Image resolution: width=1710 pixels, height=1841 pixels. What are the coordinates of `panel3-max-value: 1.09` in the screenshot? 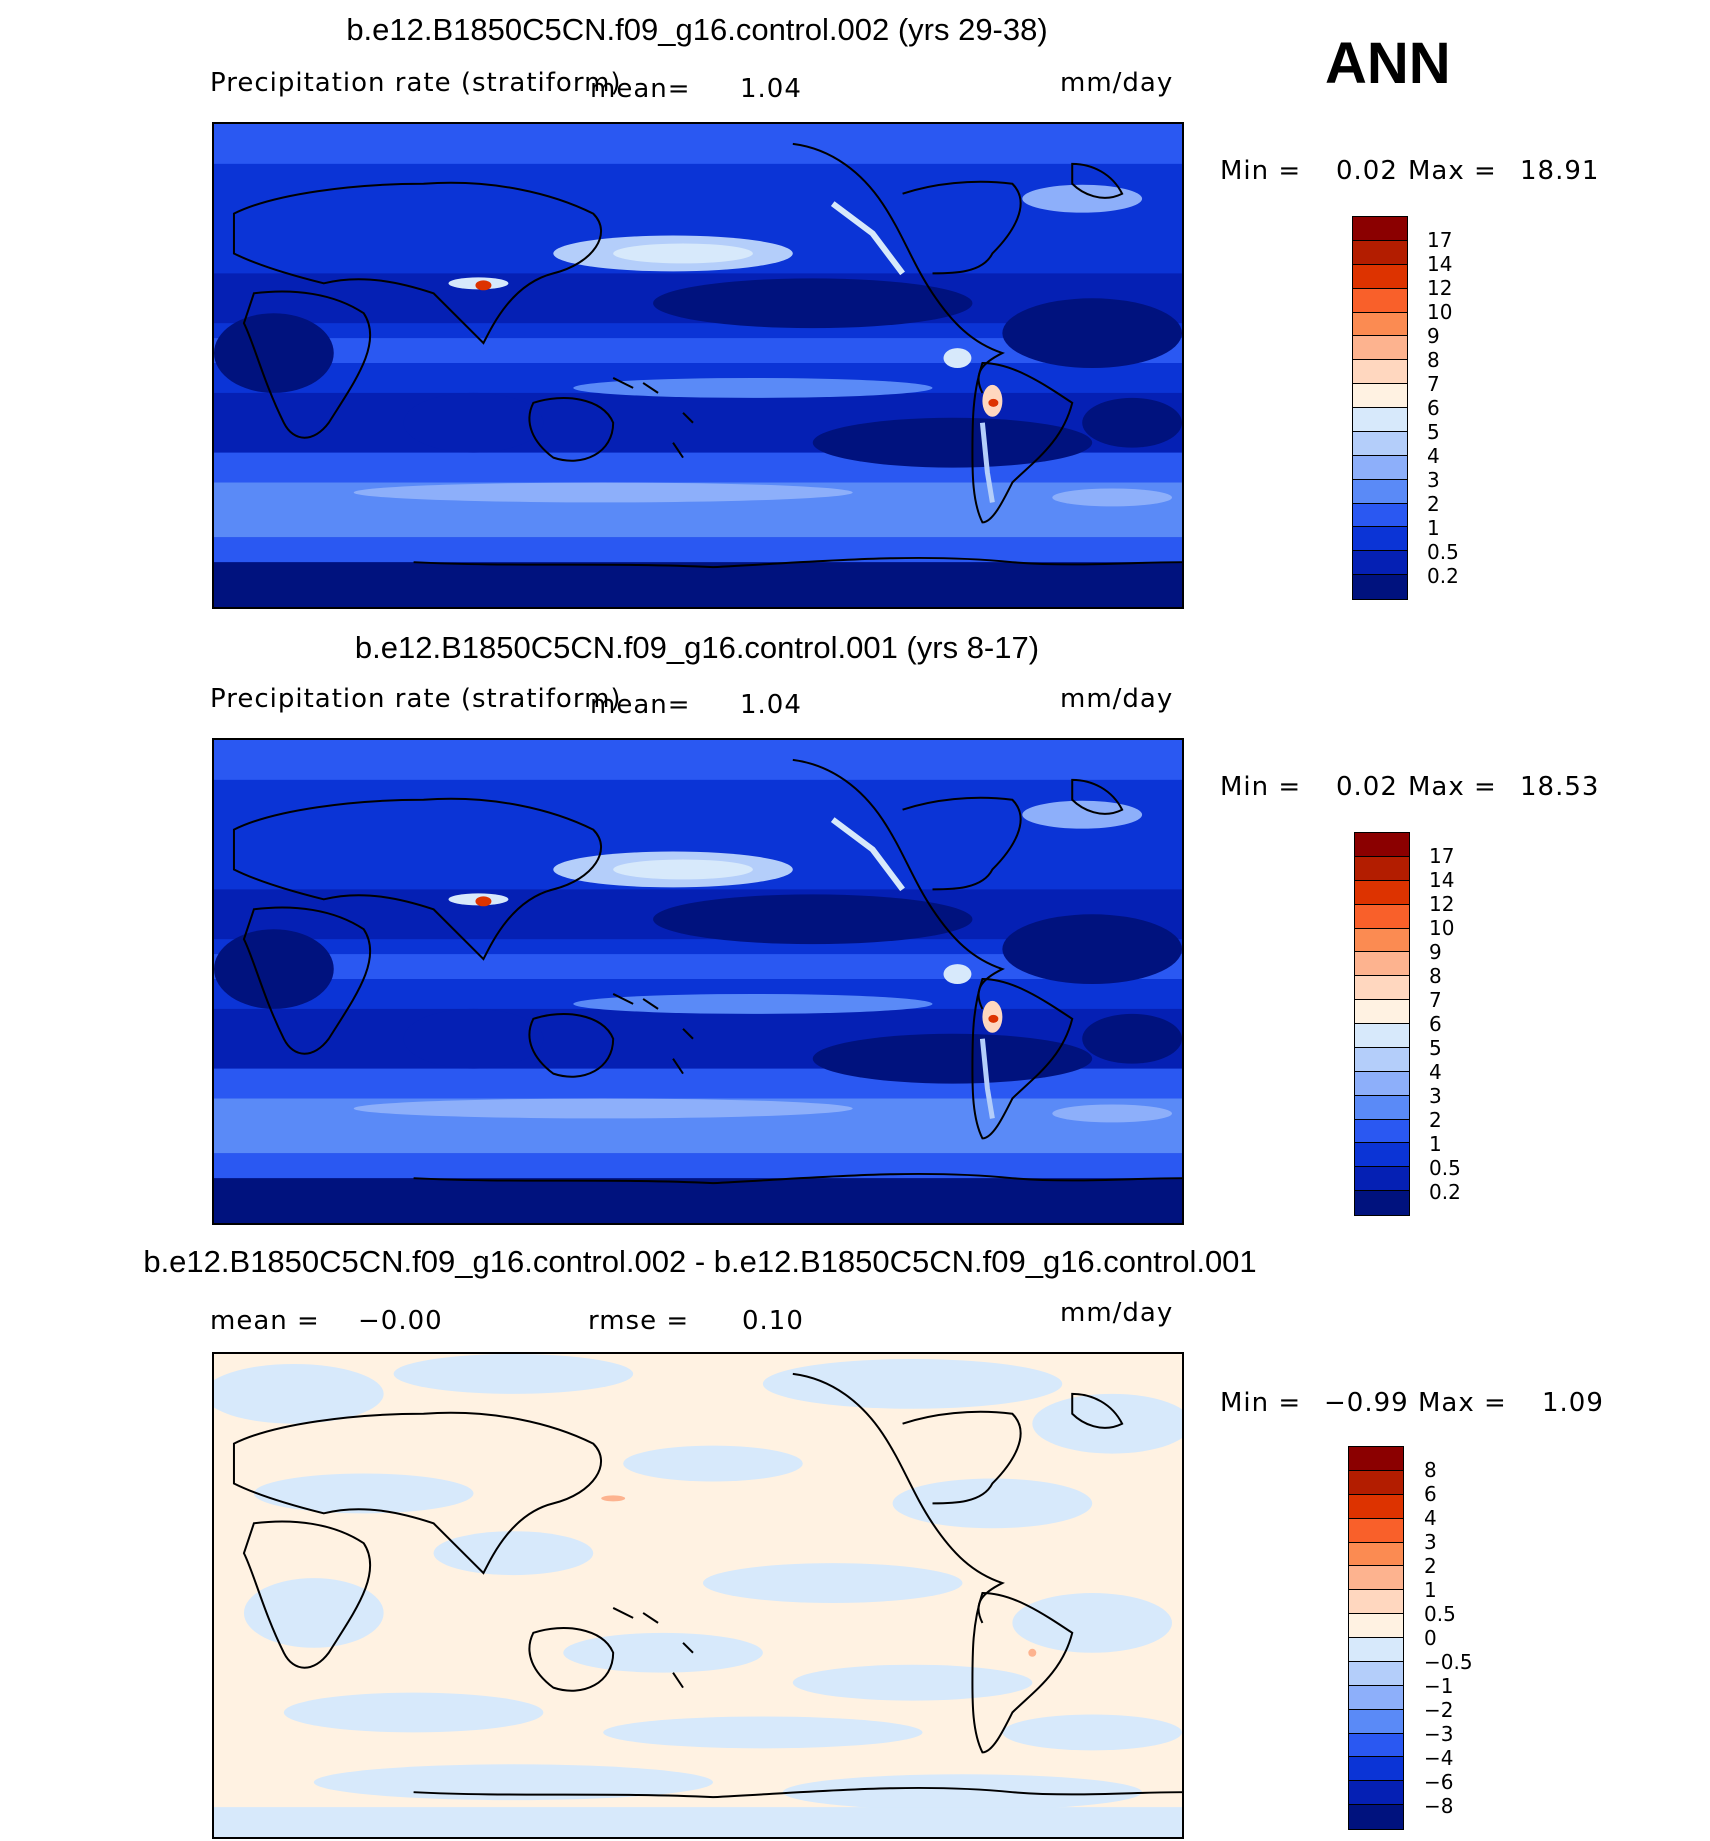 It's located at (1573, 1403).